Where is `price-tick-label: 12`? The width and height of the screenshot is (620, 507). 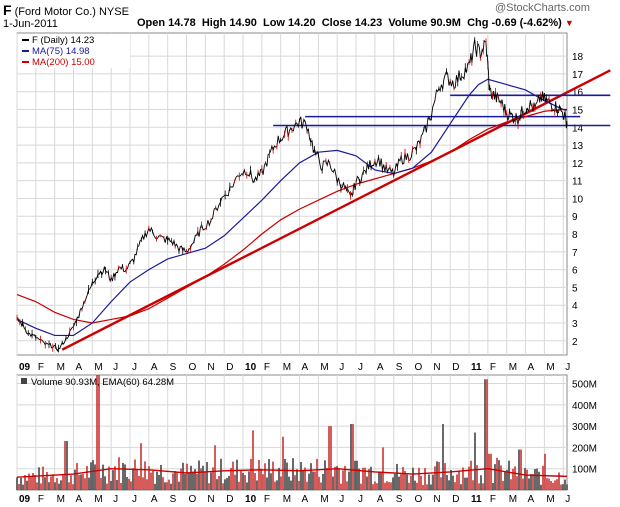 price-tick-label: 12 is located at coordinates (578, 164).